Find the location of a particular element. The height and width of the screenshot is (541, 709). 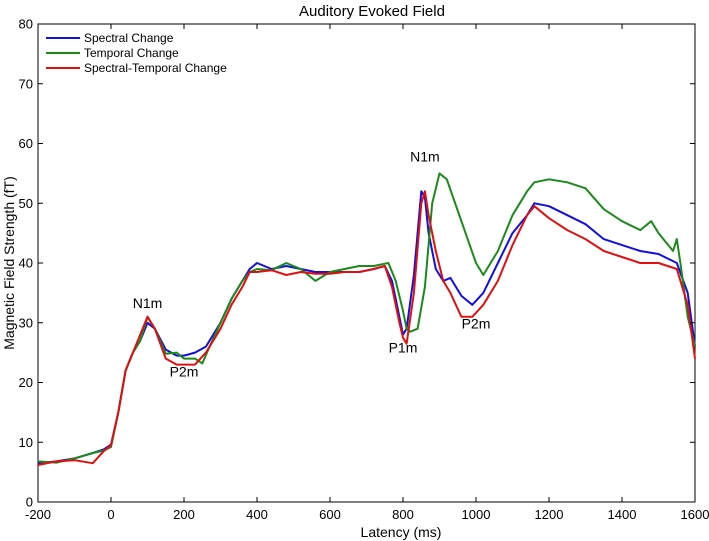

x-tick-label: 1400 is located at coordinates (622, 514).